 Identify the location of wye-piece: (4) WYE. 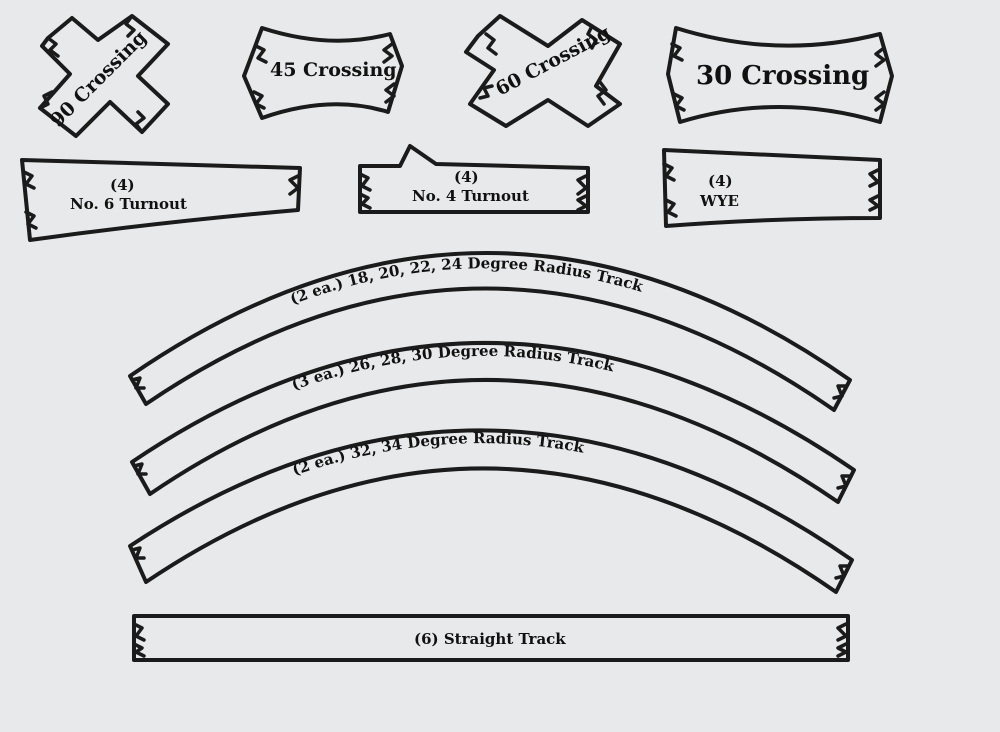
(772, 188).